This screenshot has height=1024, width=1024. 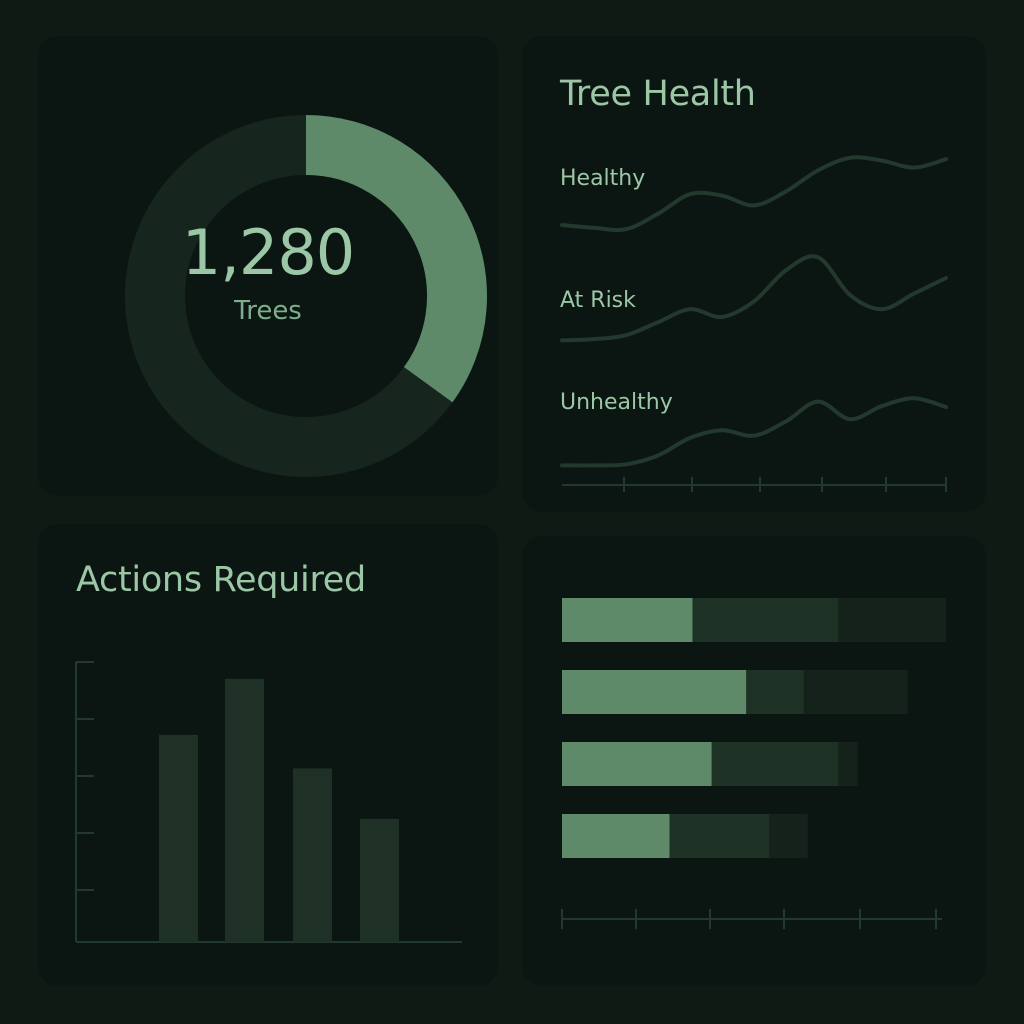 What do you see at coordinates (221, 580) in the screenshot?
I see `actions-required-title: Actions Required` at bounding box center [221, 580].